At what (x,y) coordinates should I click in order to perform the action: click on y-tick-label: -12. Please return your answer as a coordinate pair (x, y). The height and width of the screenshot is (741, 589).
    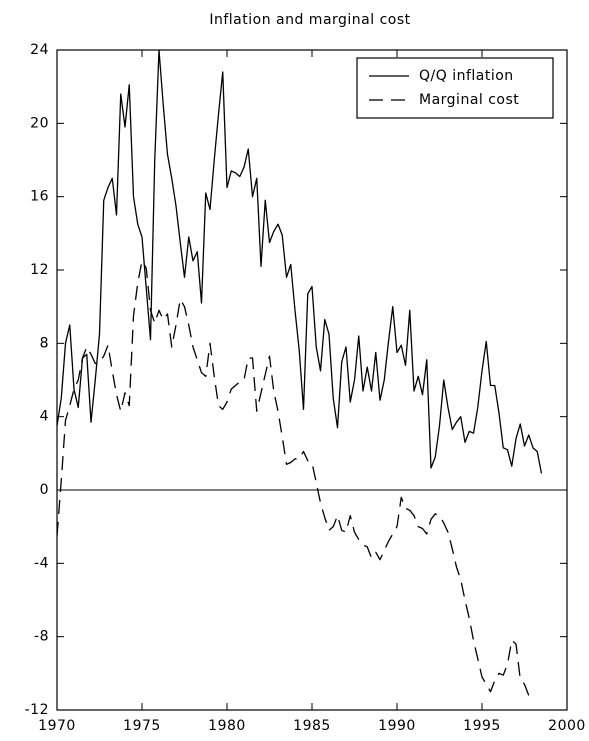
    Looking at the image, I should click on (37, 710).